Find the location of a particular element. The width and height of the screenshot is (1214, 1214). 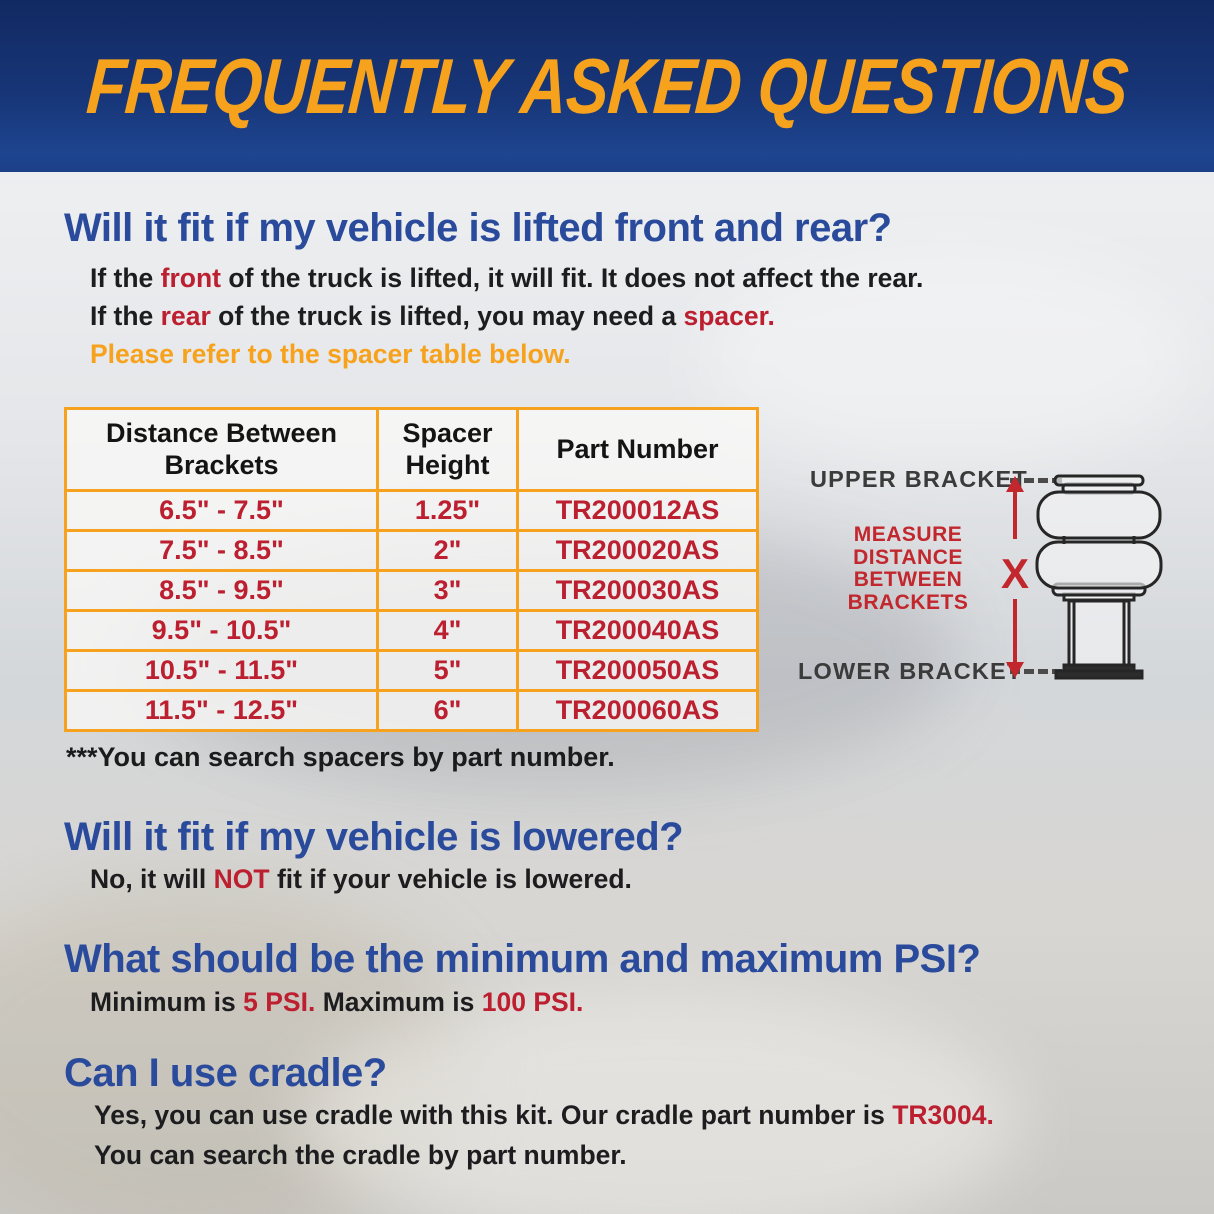

cell-part: TR200020AS is located at coordinates (637, 550).